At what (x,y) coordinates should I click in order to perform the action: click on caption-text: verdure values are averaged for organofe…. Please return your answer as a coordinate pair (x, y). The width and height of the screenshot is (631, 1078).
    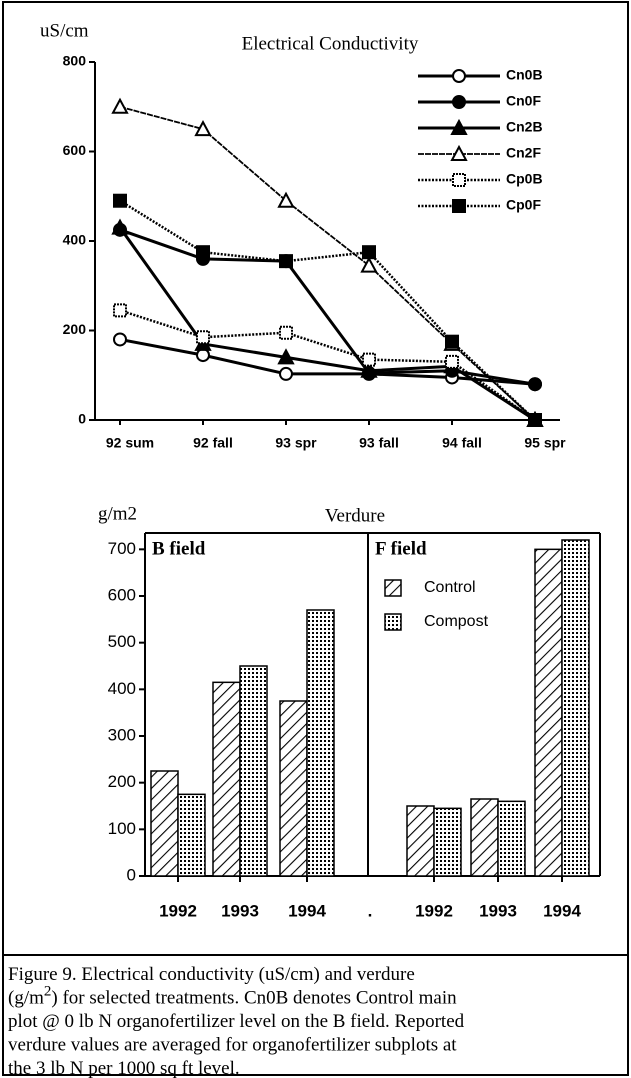
    Looking at the image, I should click on (232, 1045).